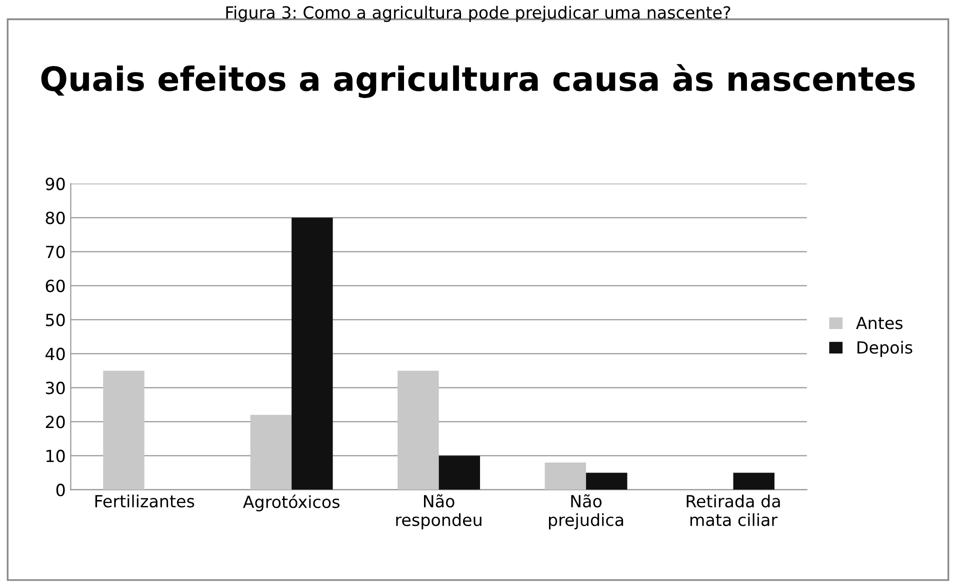 This screenshot has height=583, width=956. I want to click on text: Figura 3: Como a agricultura pode prejudicar uma nascente?, so click(478, 14).